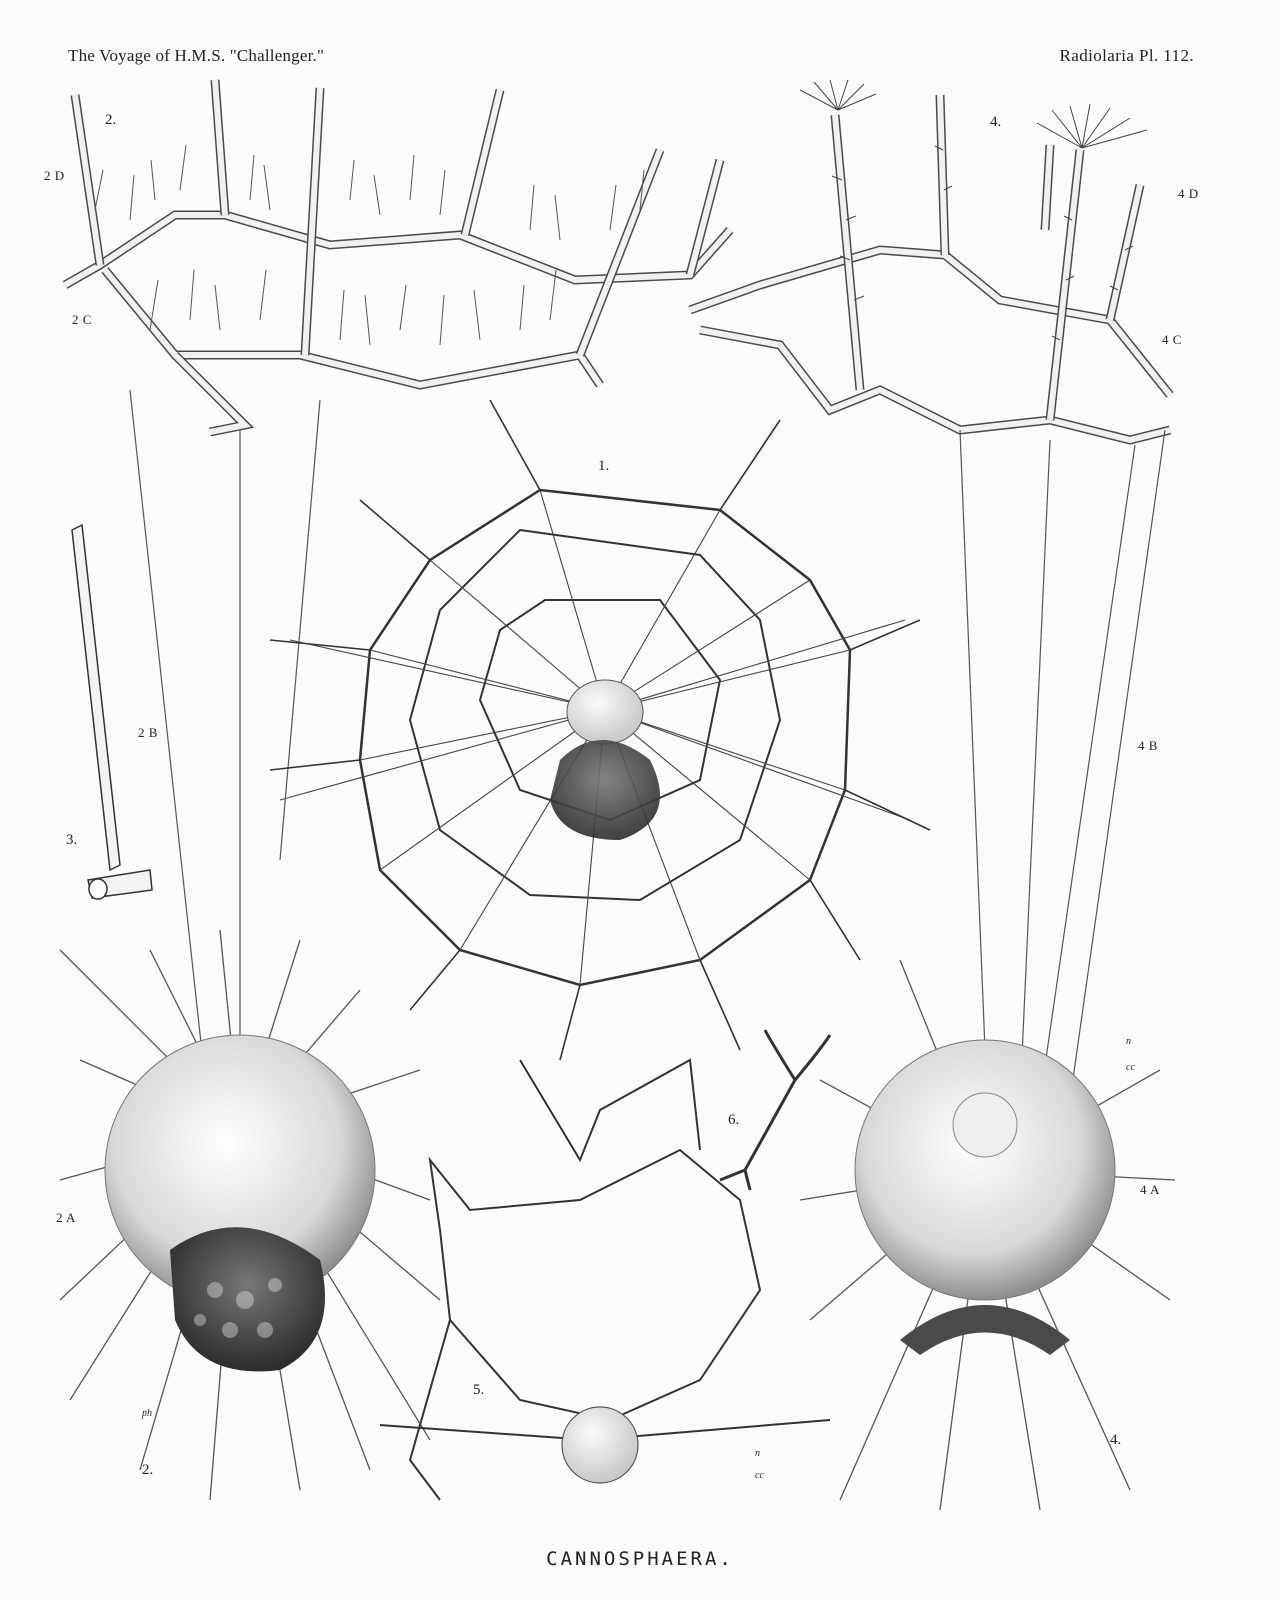  I want to click on figure-2-threads, so click(225, 735).